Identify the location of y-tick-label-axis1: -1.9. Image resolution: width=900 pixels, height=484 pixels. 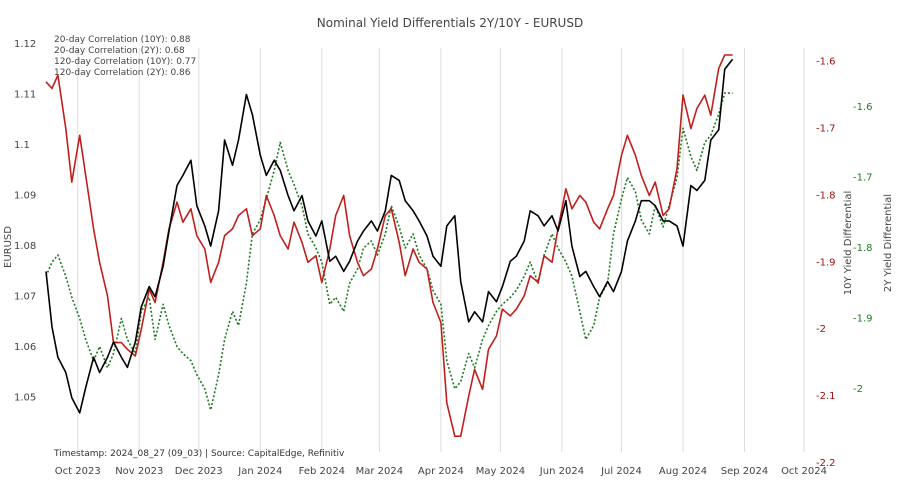
(826, 262).